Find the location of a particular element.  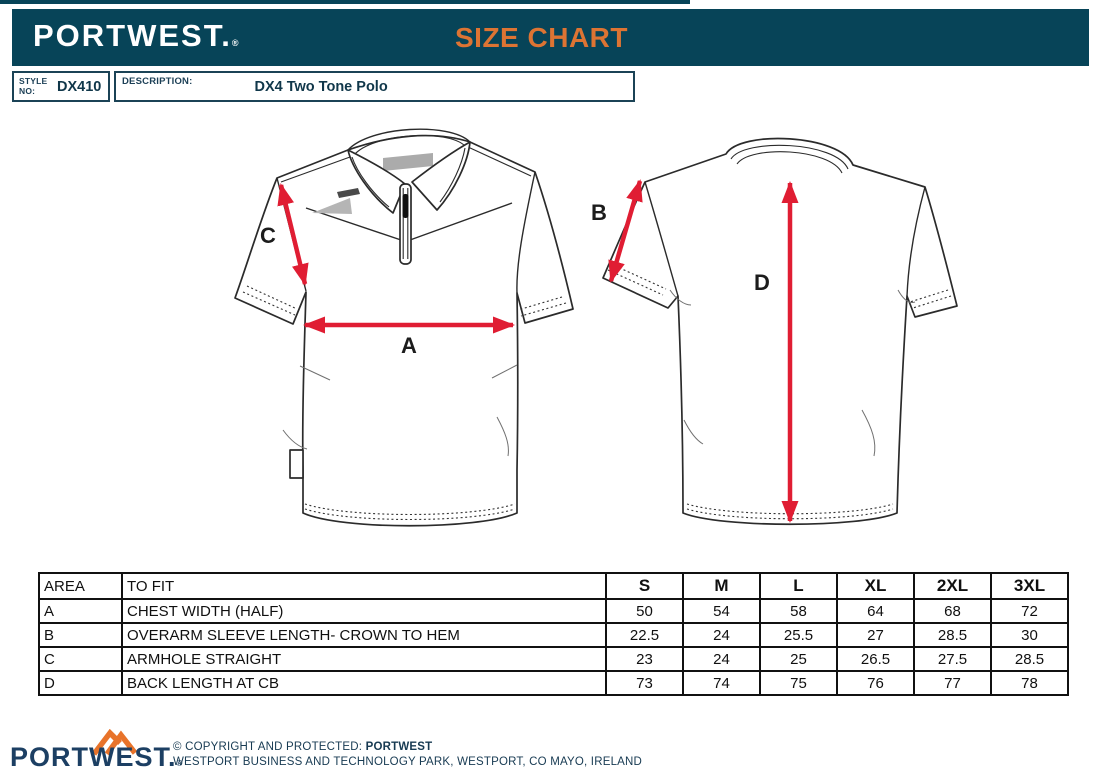

value-cell: 73 is located at coordinates (644, 683).